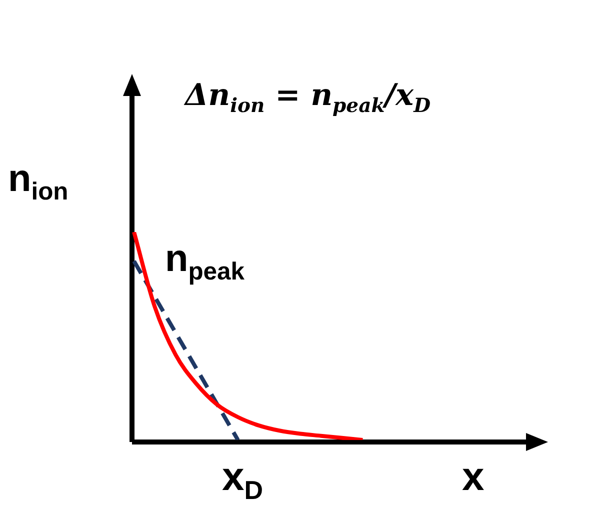 The image size is (592, 520). What do you see at coordinates (38, 182) in the screenshot?
I see `y-axis-title: n$_{ion}$` at bounding box center [38, 182].